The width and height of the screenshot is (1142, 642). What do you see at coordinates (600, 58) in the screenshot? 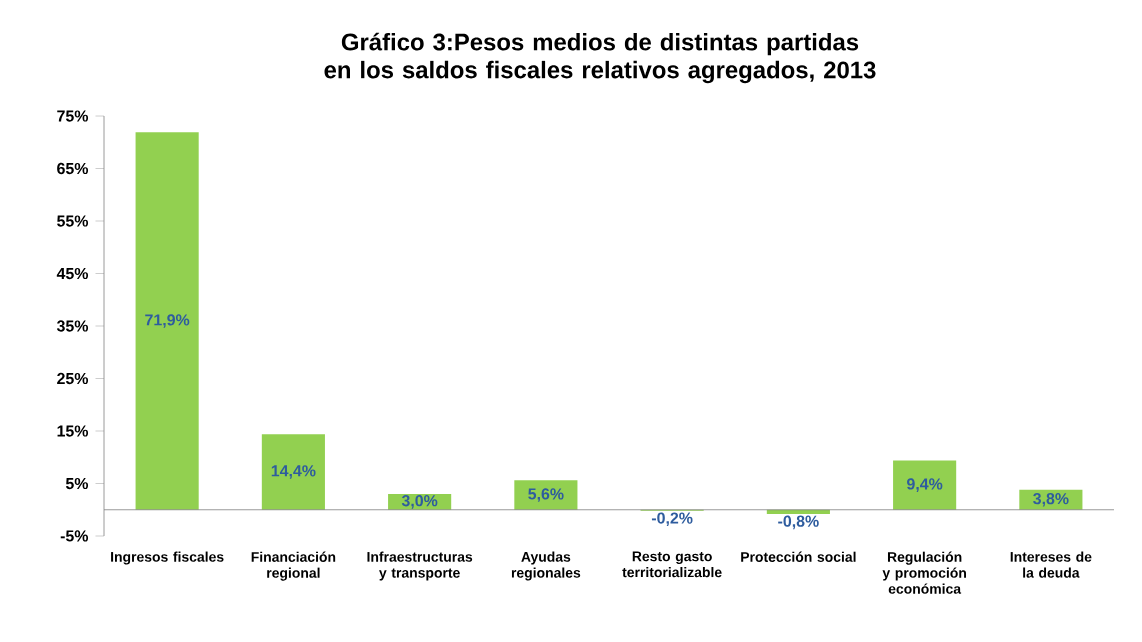
I see `chart-title: Gráfico 3:Pesos medios de distintas partidas en los saldos fiscales relativos agregados, 2013` at bounding box center [600, 58].